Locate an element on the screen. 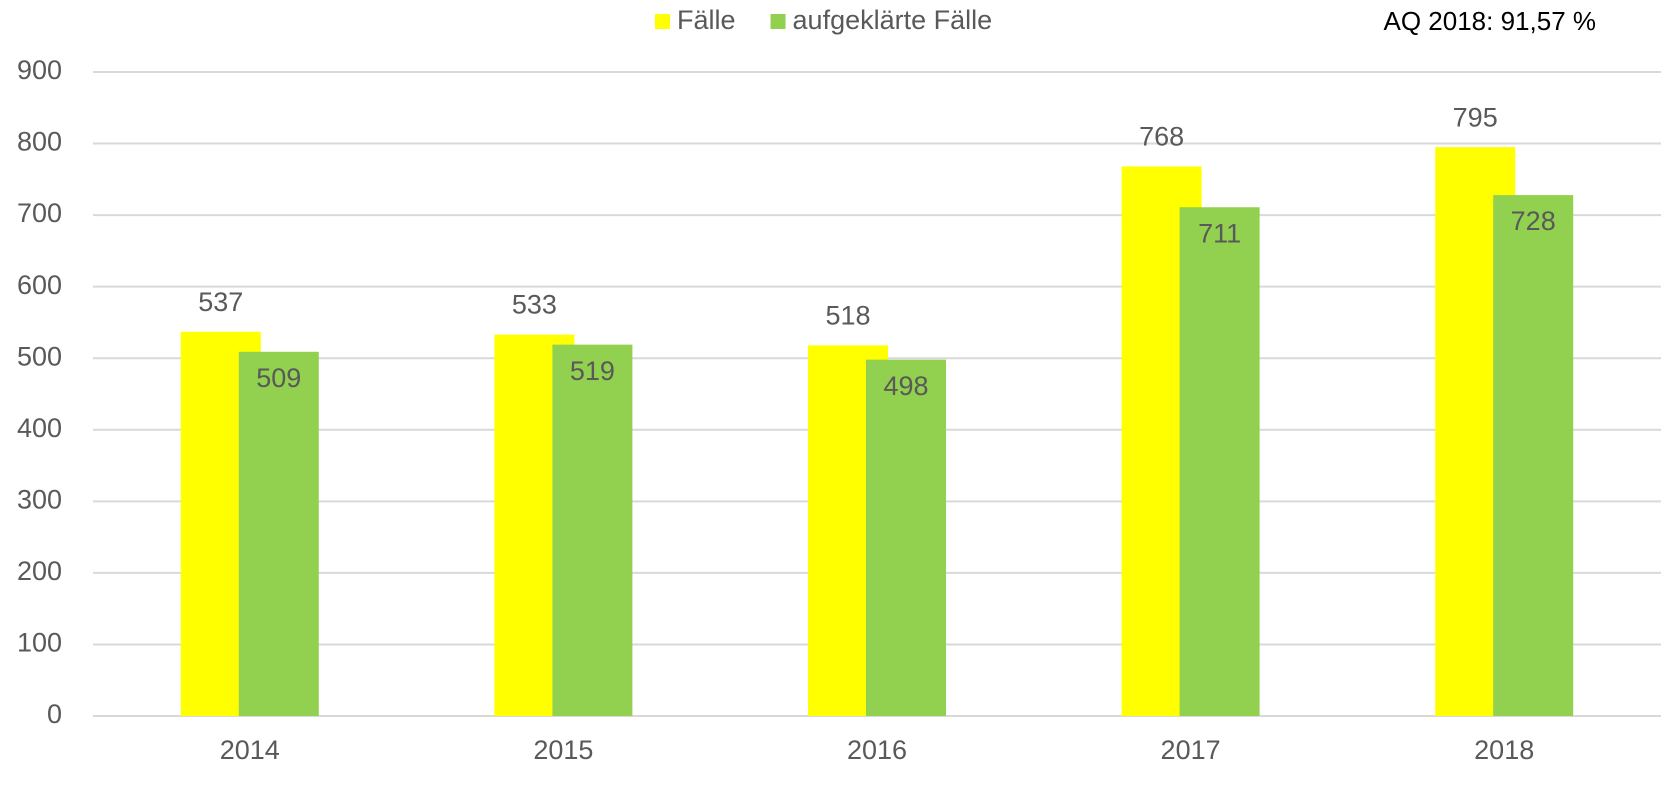 Image resolution: width=1661 pixels, height=812 pixels. y-tick-label: 800 is located at coordinates (39, 142).